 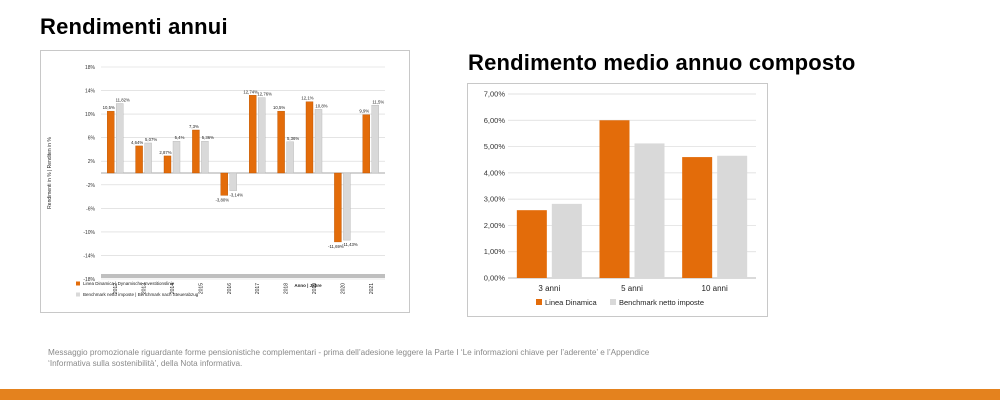 What do you see at coordinates (236, 195) in the screenshot?
I see `data-label: -3,14%` at bounding box center [236, 195].